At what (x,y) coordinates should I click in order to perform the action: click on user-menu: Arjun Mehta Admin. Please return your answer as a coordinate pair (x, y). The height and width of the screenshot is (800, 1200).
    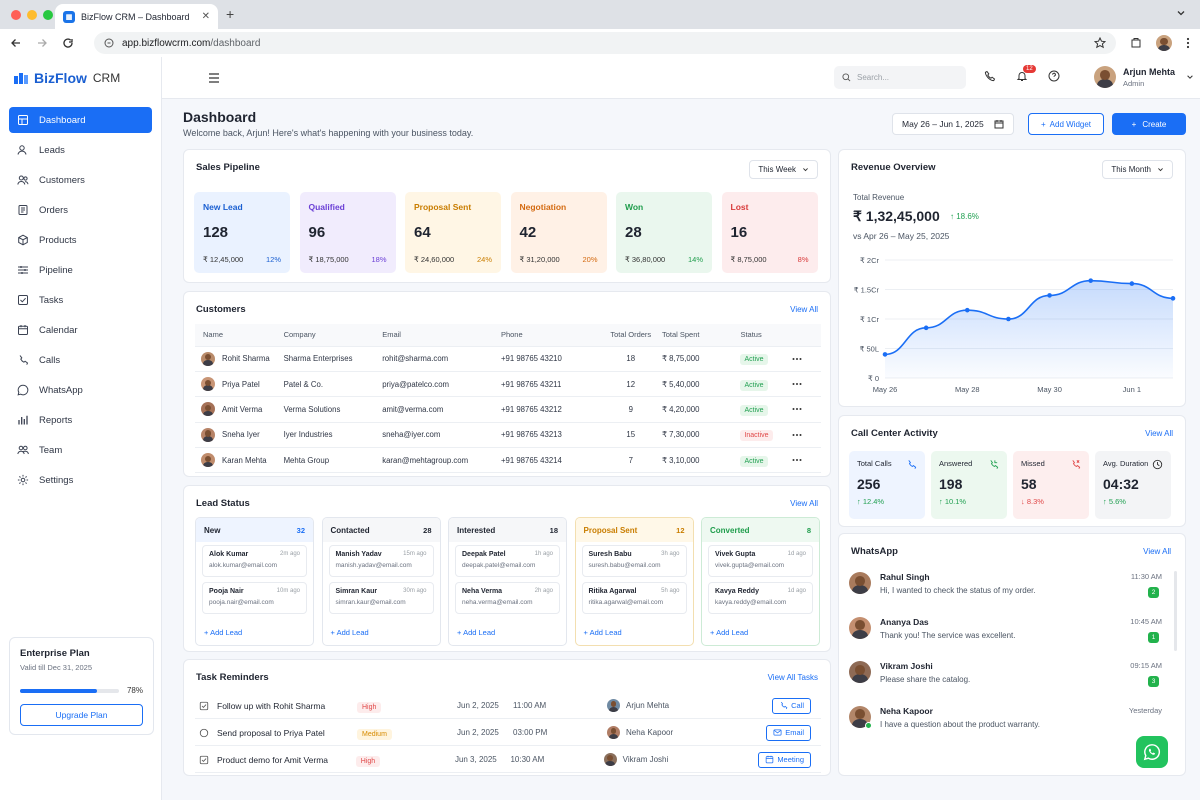
    Looking at the image, I should click on (1144, 77).